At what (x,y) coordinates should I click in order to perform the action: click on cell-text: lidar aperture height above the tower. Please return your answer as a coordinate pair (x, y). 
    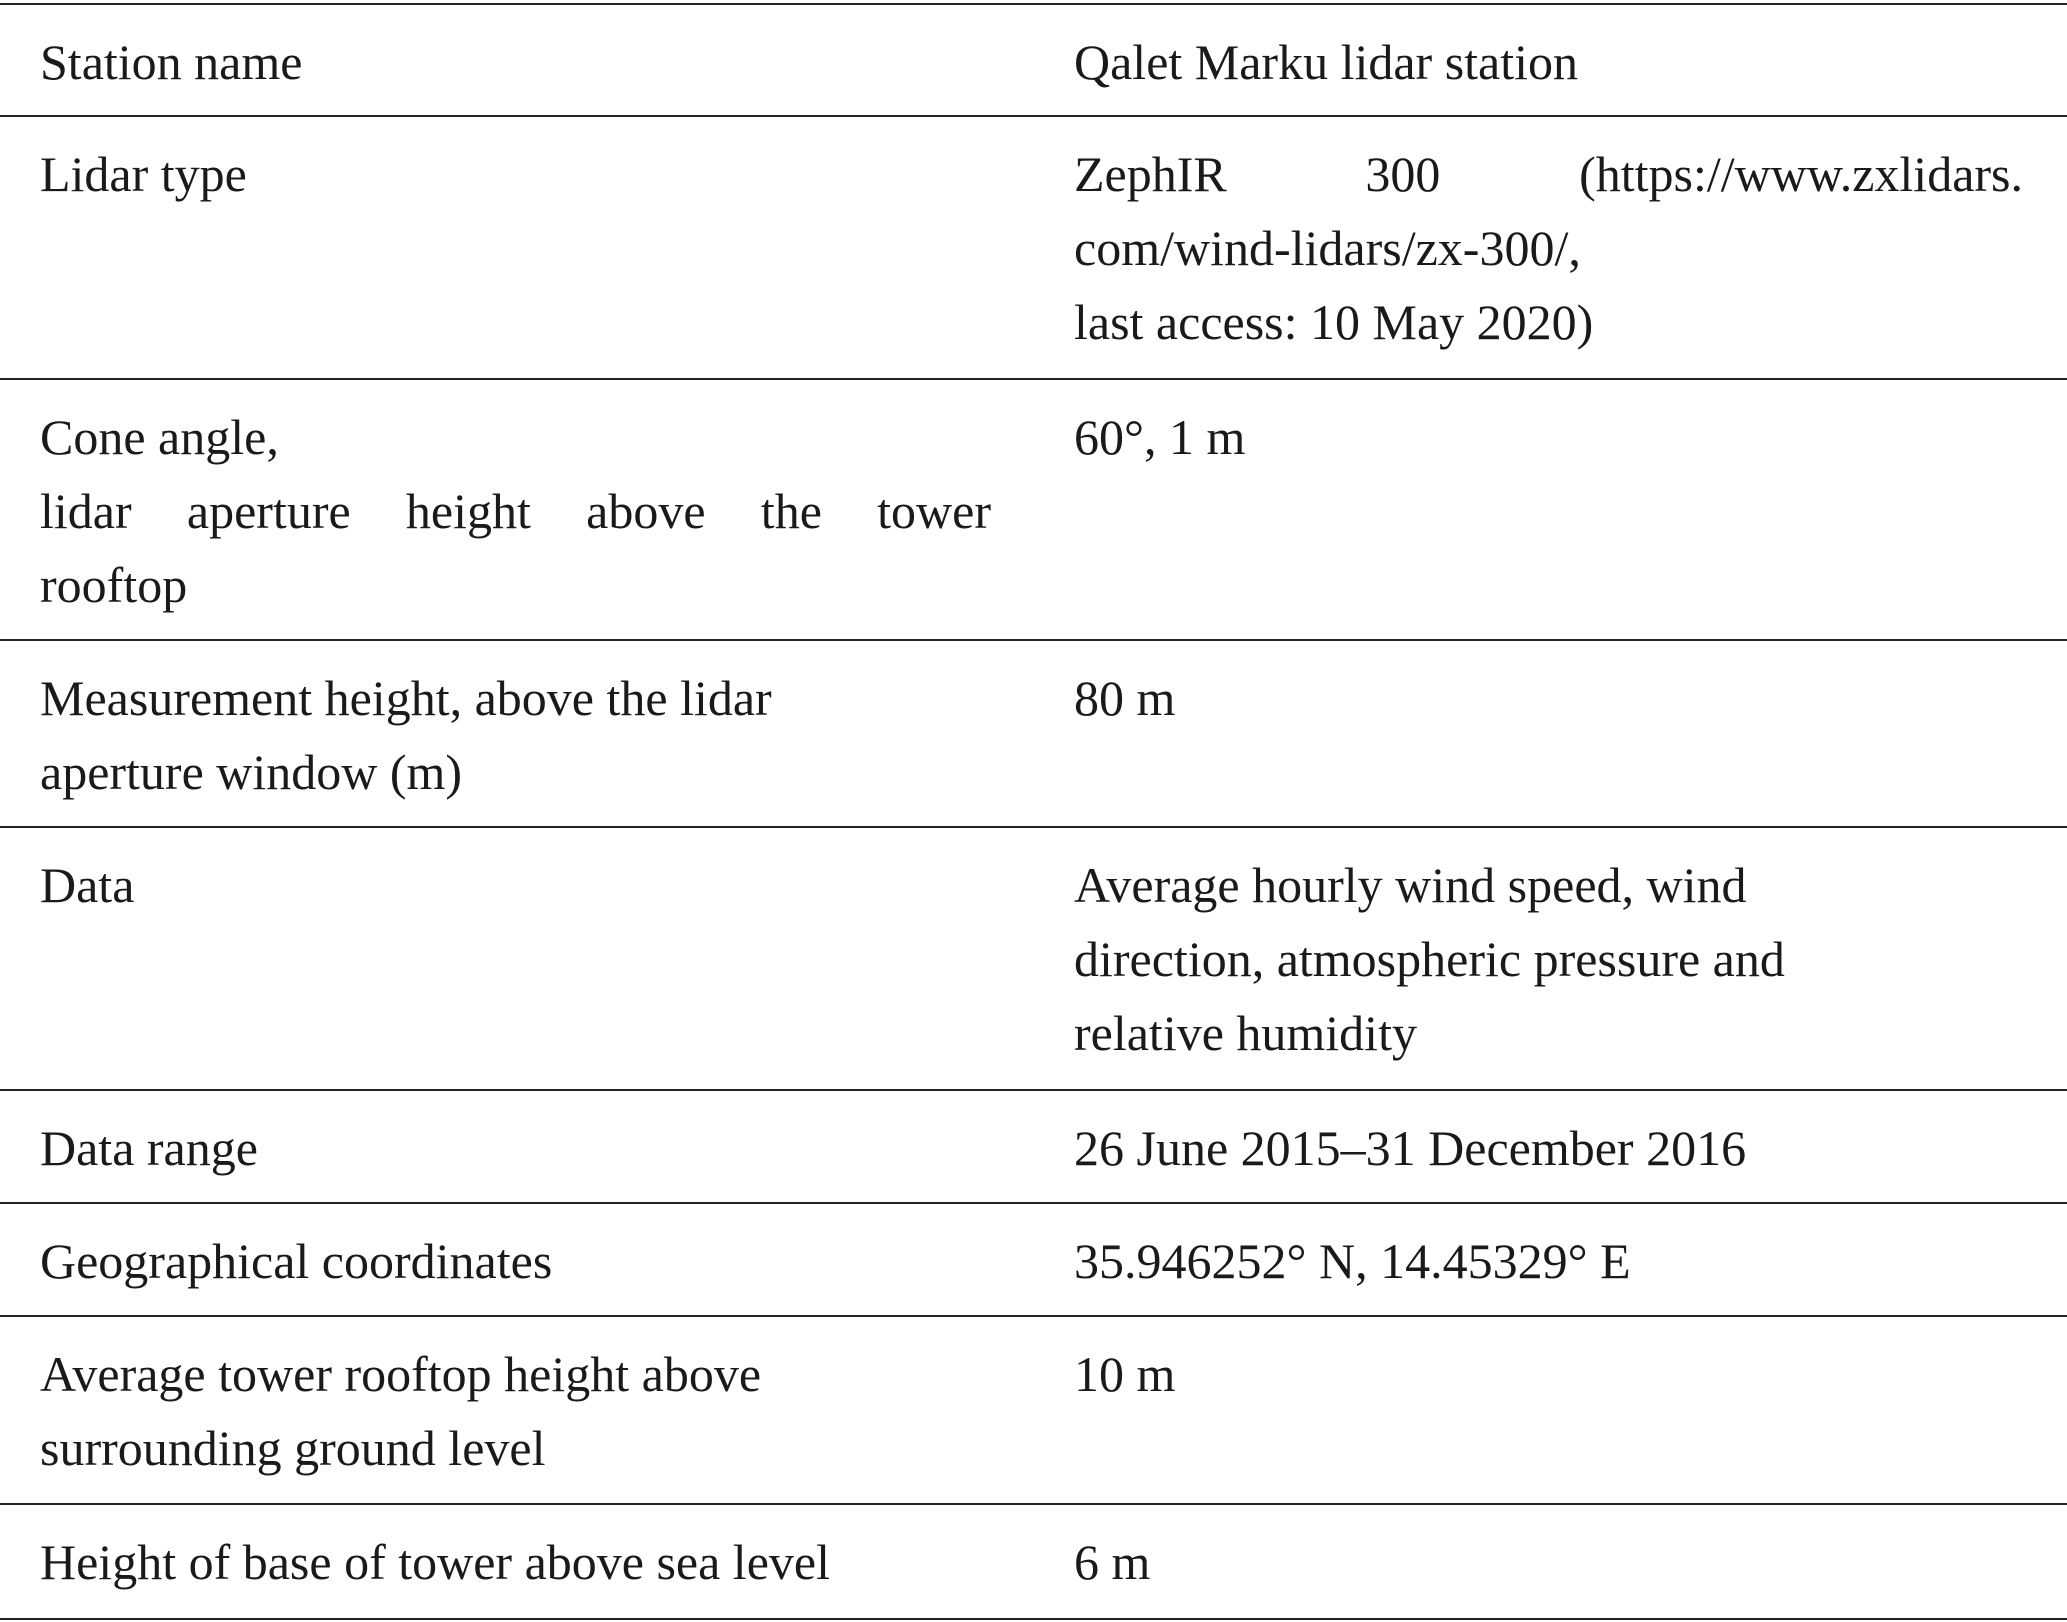
    Looking at the image, I should click on (515, 511).